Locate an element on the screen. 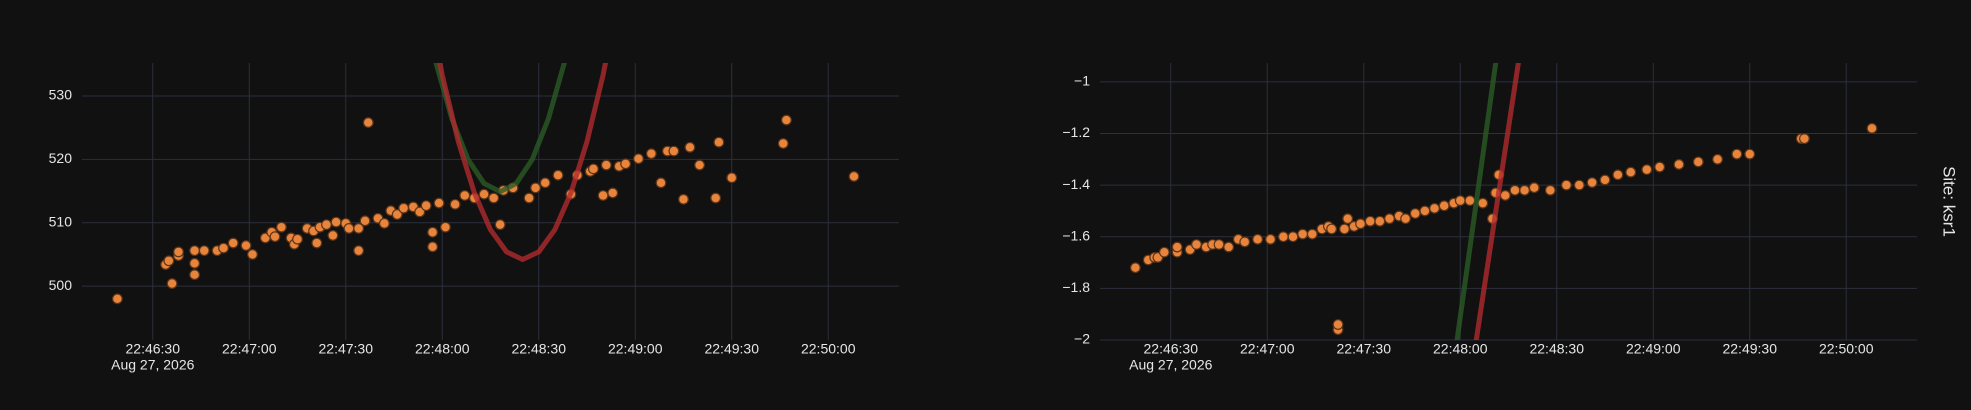  x-date-label: Aug 27, 2026 is located at coordinates (1171, 365).